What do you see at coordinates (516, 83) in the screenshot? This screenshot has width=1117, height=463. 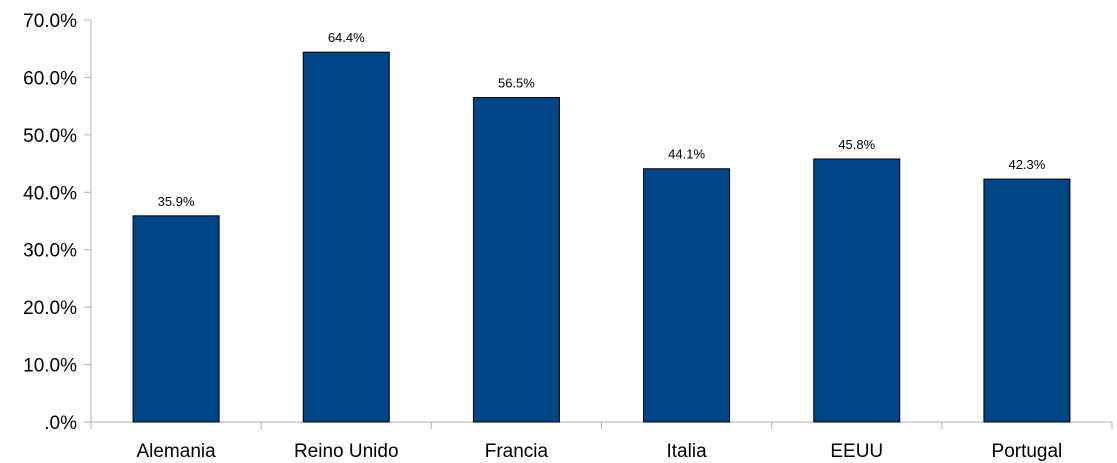 I see `data-label: 56.5%` at bounding box center [516, 83].